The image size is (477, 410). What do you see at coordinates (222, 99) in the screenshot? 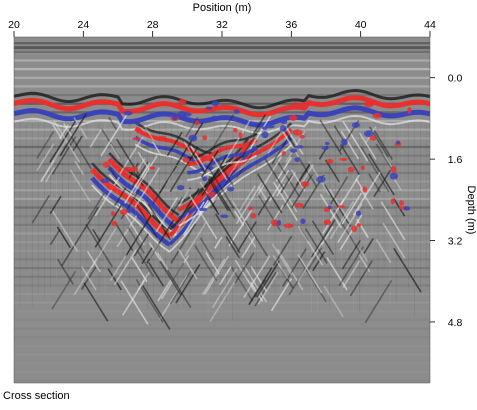
I see `surface-reflector-dark` at bounding box center [222, 99].